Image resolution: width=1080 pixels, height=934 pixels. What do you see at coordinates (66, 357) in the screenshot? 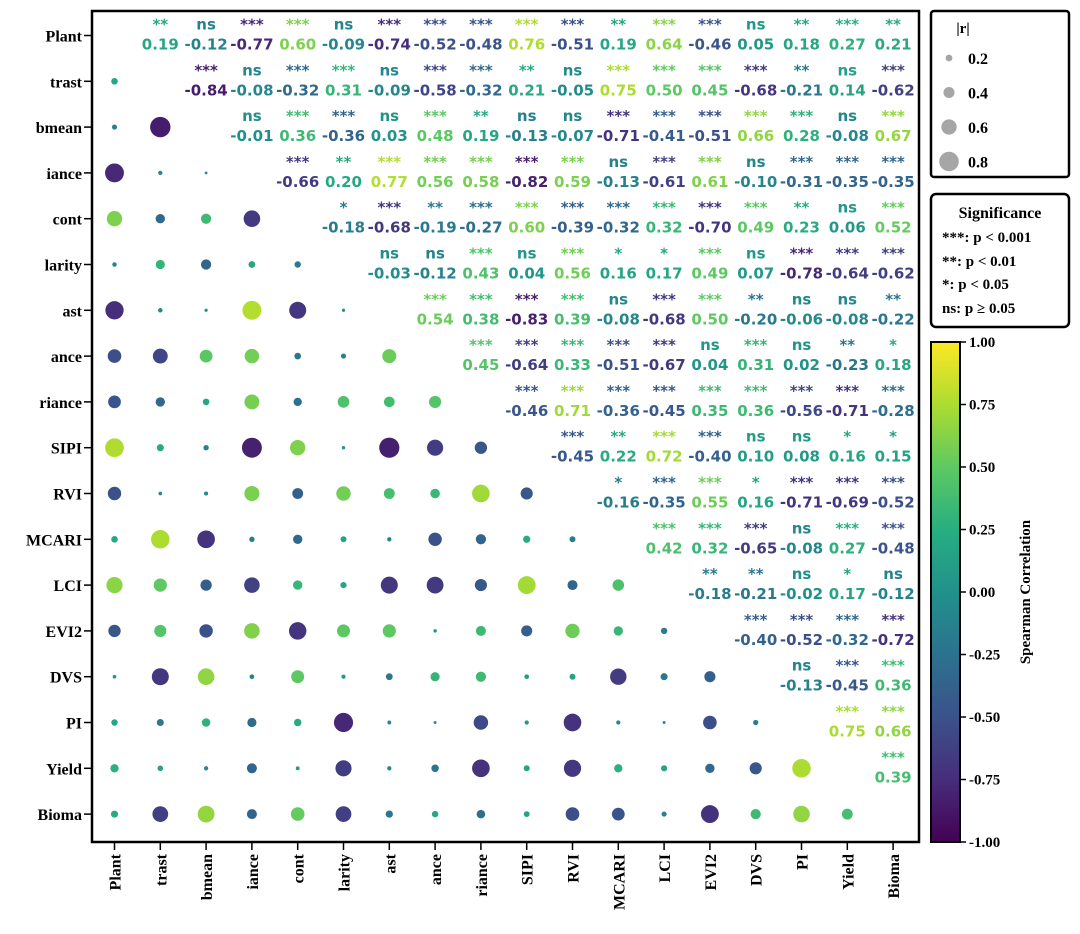
I see `y-label-7: ance` at bounding box center [66, 357].